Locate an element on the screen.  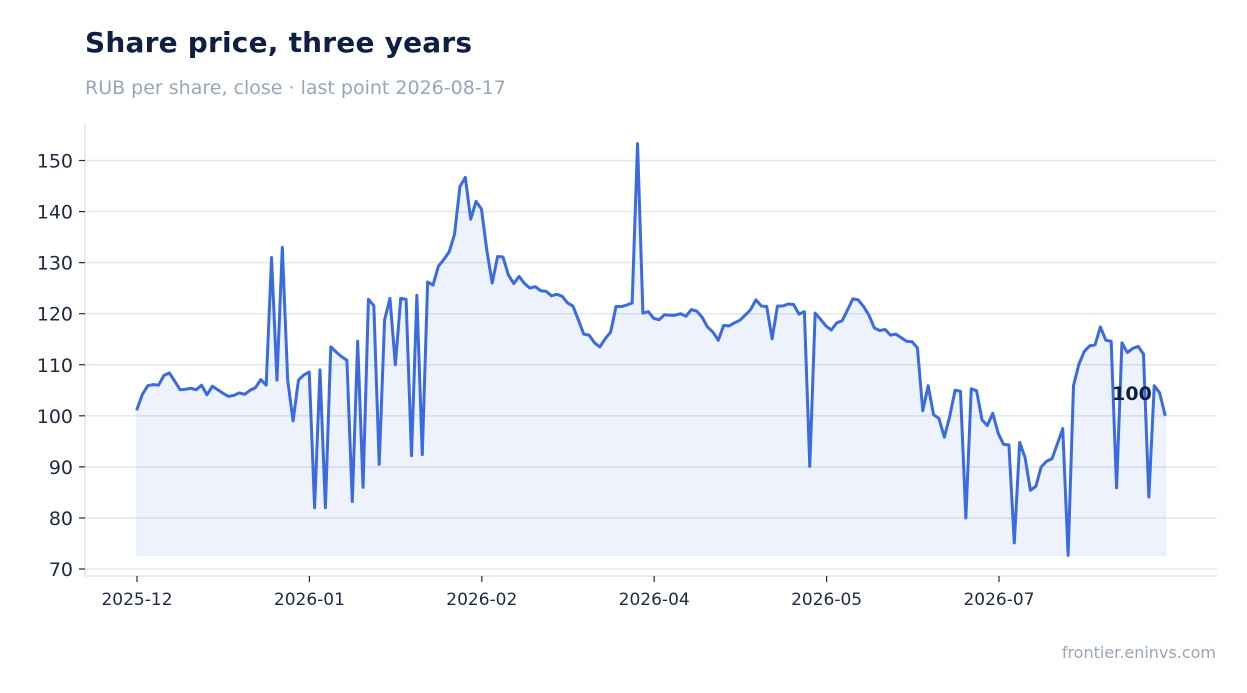
y-tick-label: 140 is located at coordinates (55, 213).